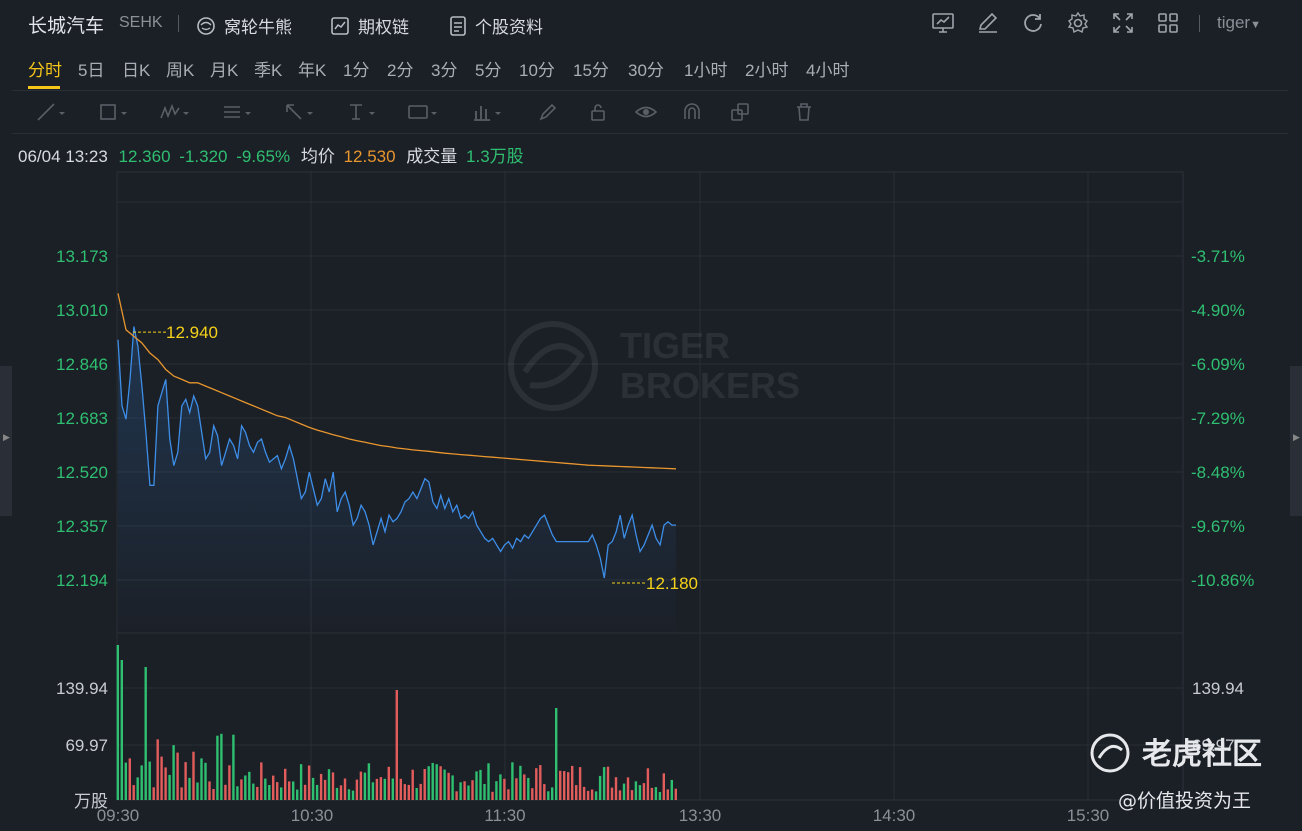  I want to click on wave-tool-icon, so click(173, 112).